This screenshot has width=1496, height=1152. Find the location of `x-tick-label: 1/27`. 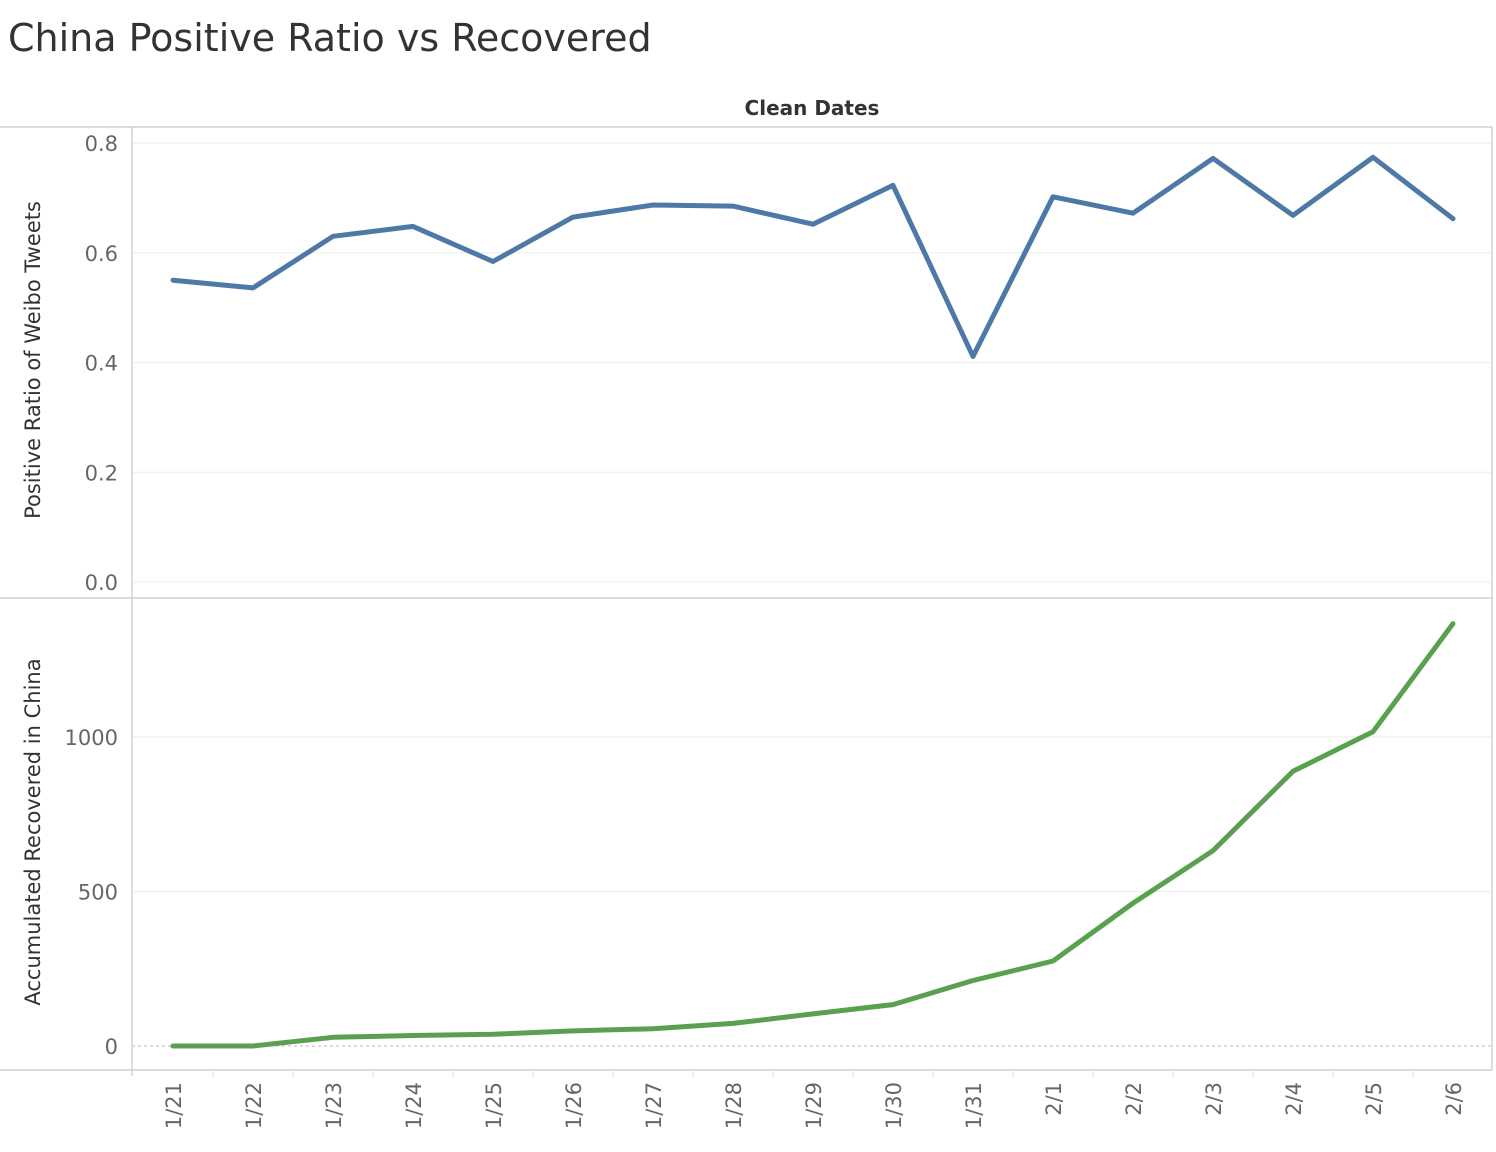

x-tick-label: 1/27 is located at coordinates (654, 1105).